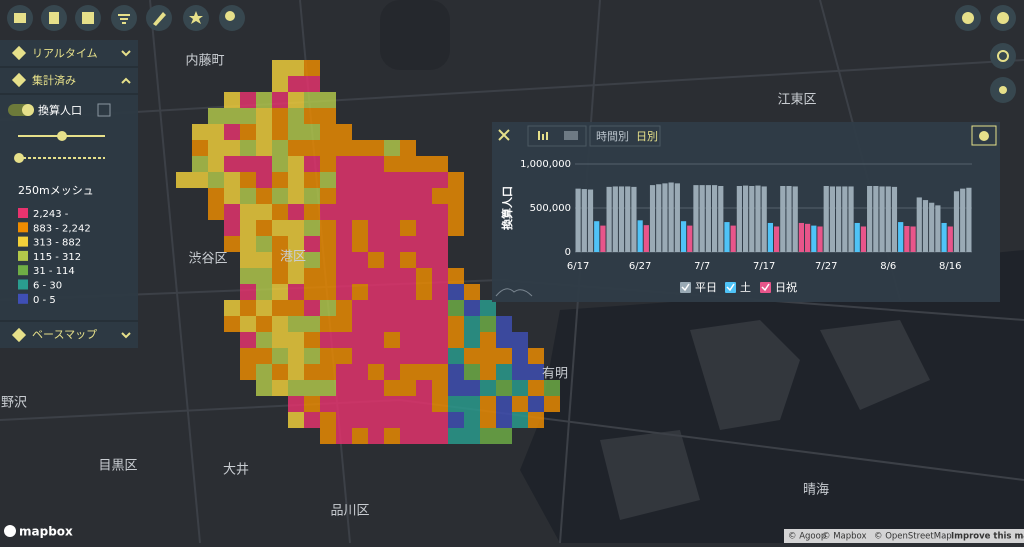 The height and width of the screenshot is (547, 1024). What do you see at coordinates (54, 18) in the screenshot?
I see `icon` at bounding box center [54, 18].